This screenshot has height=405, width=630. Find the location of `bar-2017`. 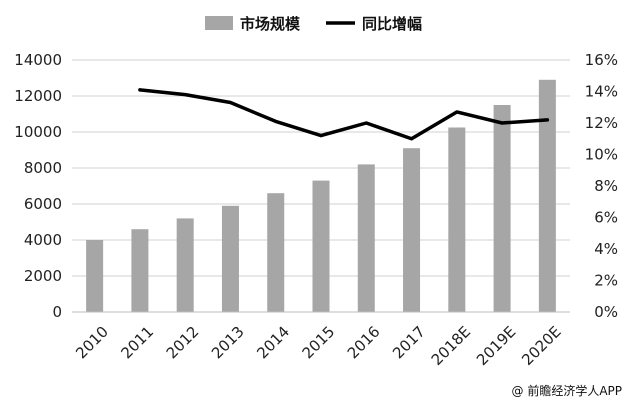

bar-2017 is located at coordinates (412, 230).